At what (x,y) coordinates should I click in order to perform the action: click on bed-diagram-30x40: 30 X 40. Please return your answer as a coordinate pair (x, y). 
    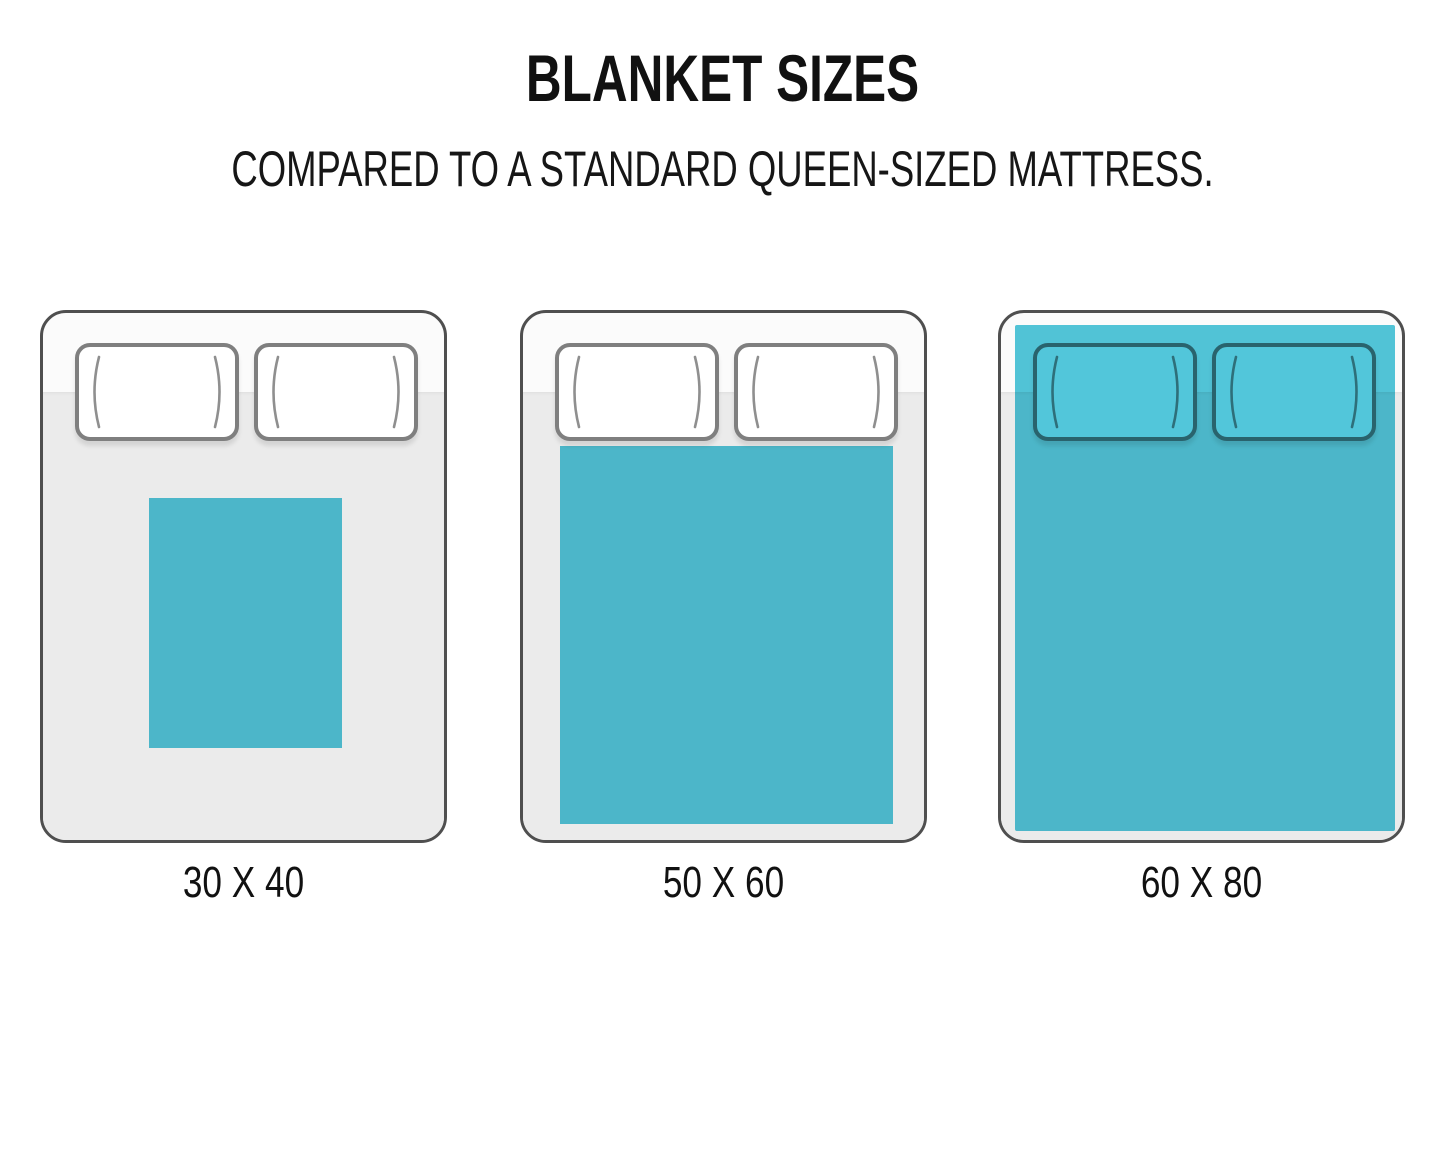
    Looking at the image, I should click on (243, 608).